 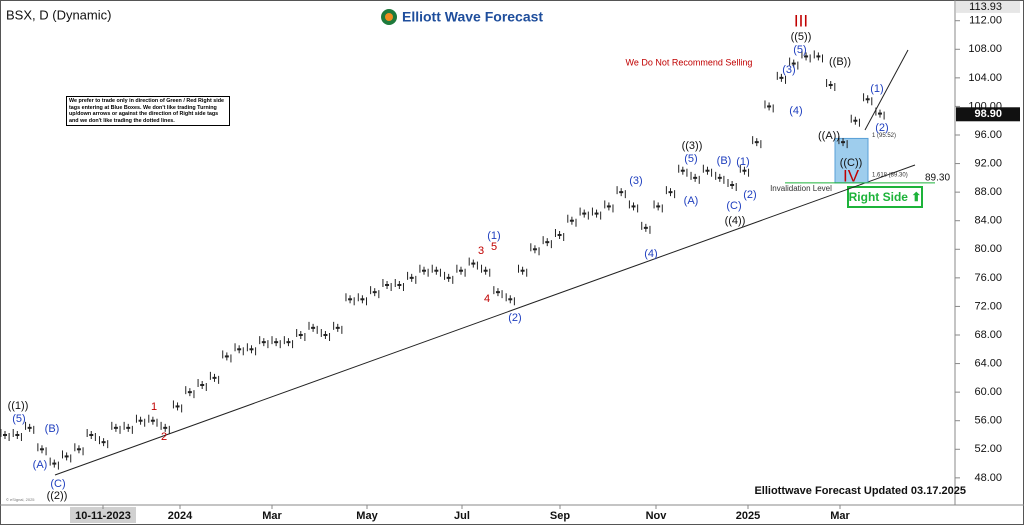 I want to click on y-tick-label: 56.00, so click(x=988, y=421).